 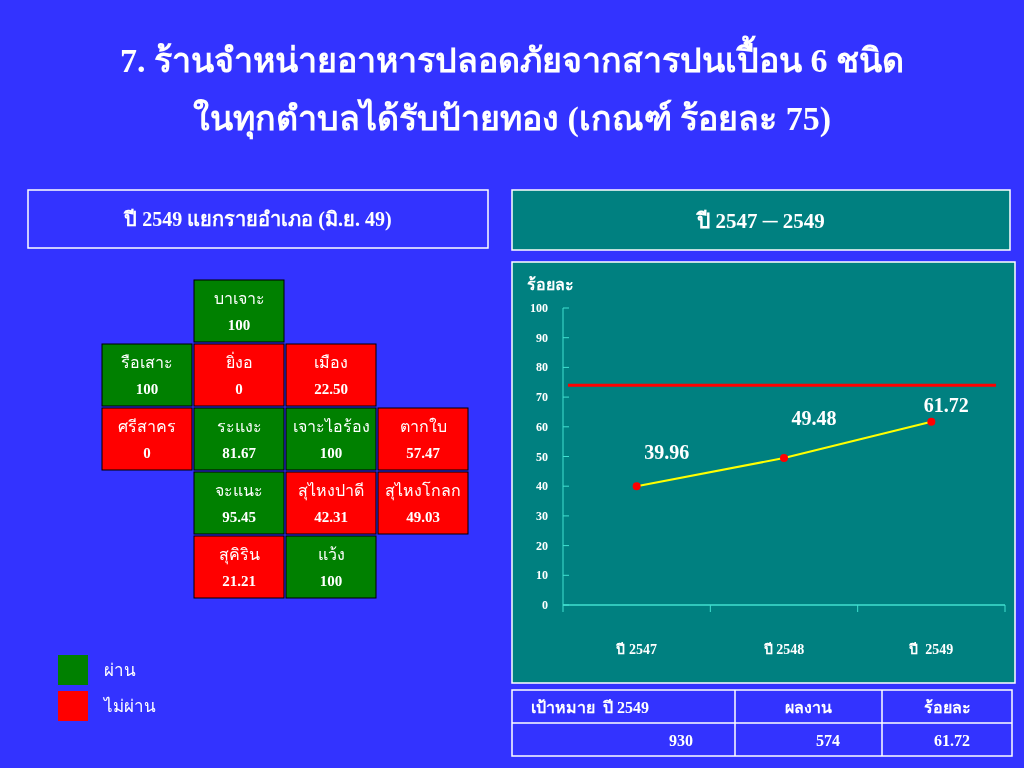 I want to click on category-label: เป้าหมาย ปี 2549, so click(x=590, y=707).